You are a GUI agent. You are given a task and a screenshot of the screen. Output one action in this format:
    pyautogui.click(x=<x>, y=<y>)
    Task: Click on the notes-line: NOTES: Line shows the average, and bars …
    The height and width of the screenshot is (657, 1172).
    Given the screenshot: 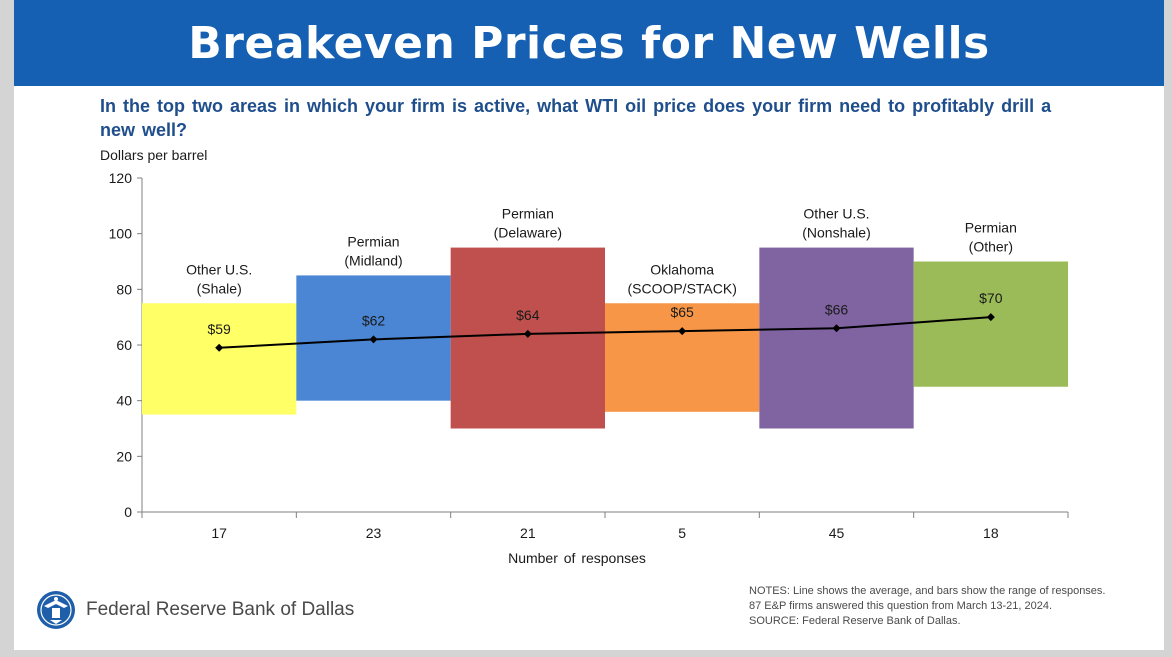 What is the action you would take?
    pyautogui.click(x=927, y=591)
    